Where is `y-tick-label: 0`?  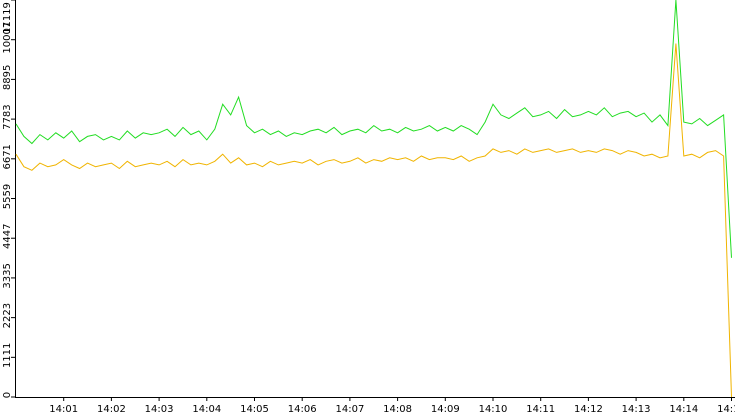 y-tick-label: 0 is located at coordinates (7, 395).